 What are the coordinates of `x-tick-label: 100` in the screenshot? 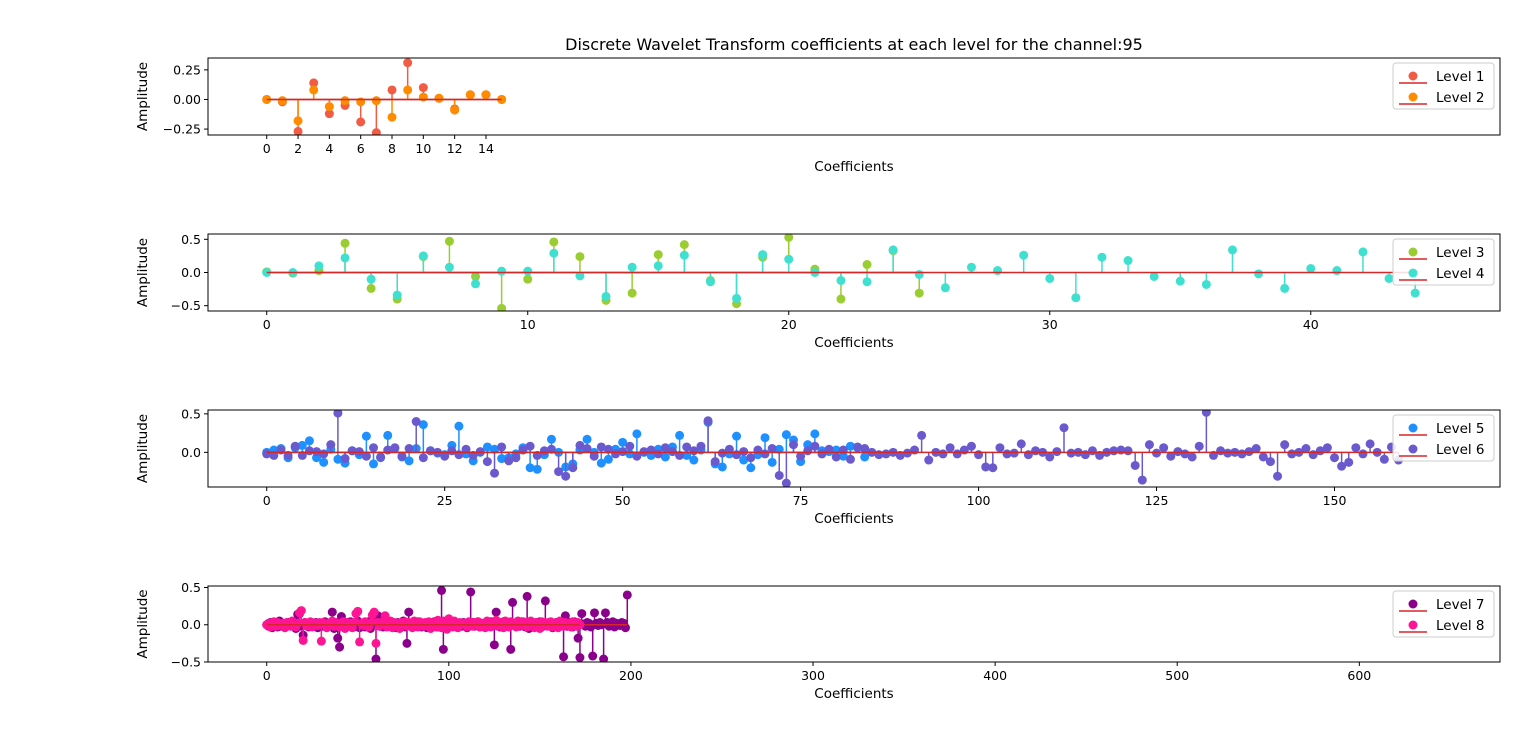 It's located at (979, 500).